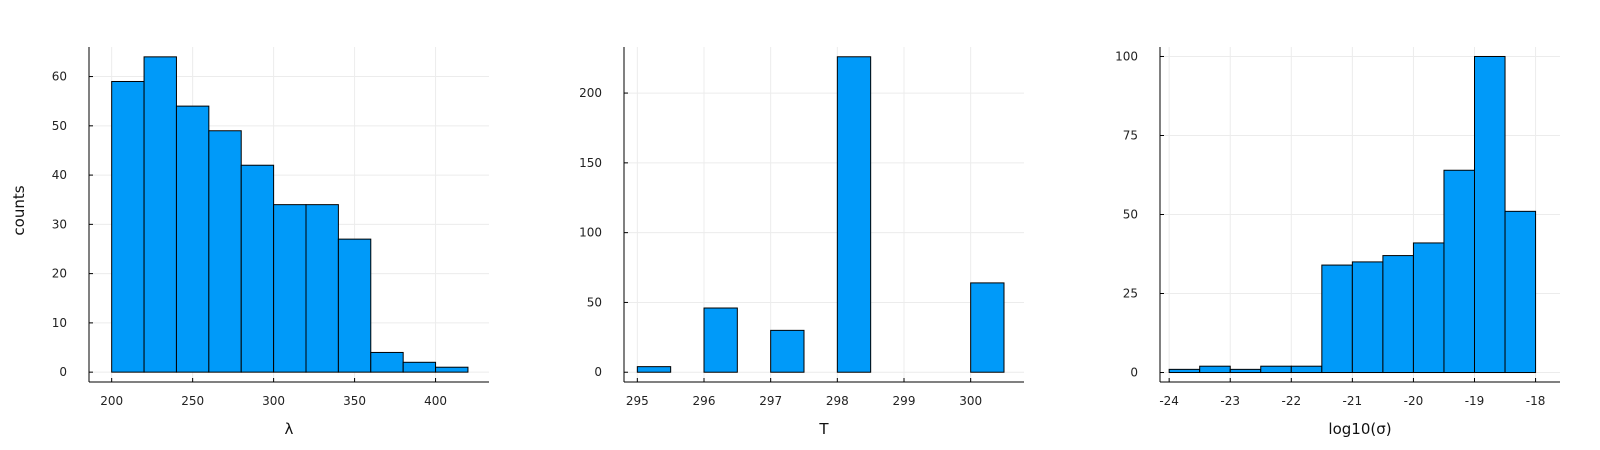 The width and height of the screenshot is (1600, 450). Describe the element at coordinates (904, 401) in the screenshot. I see `x-tick-label: 299` at that location.